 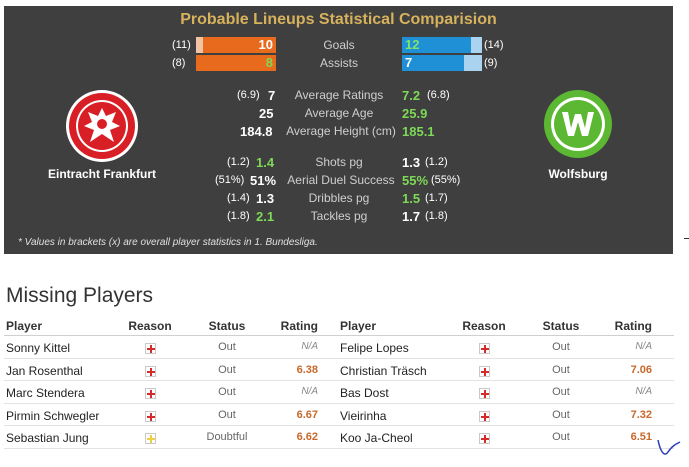 I want to click on stat-label: Shots pg, so click(x=339, y=162).